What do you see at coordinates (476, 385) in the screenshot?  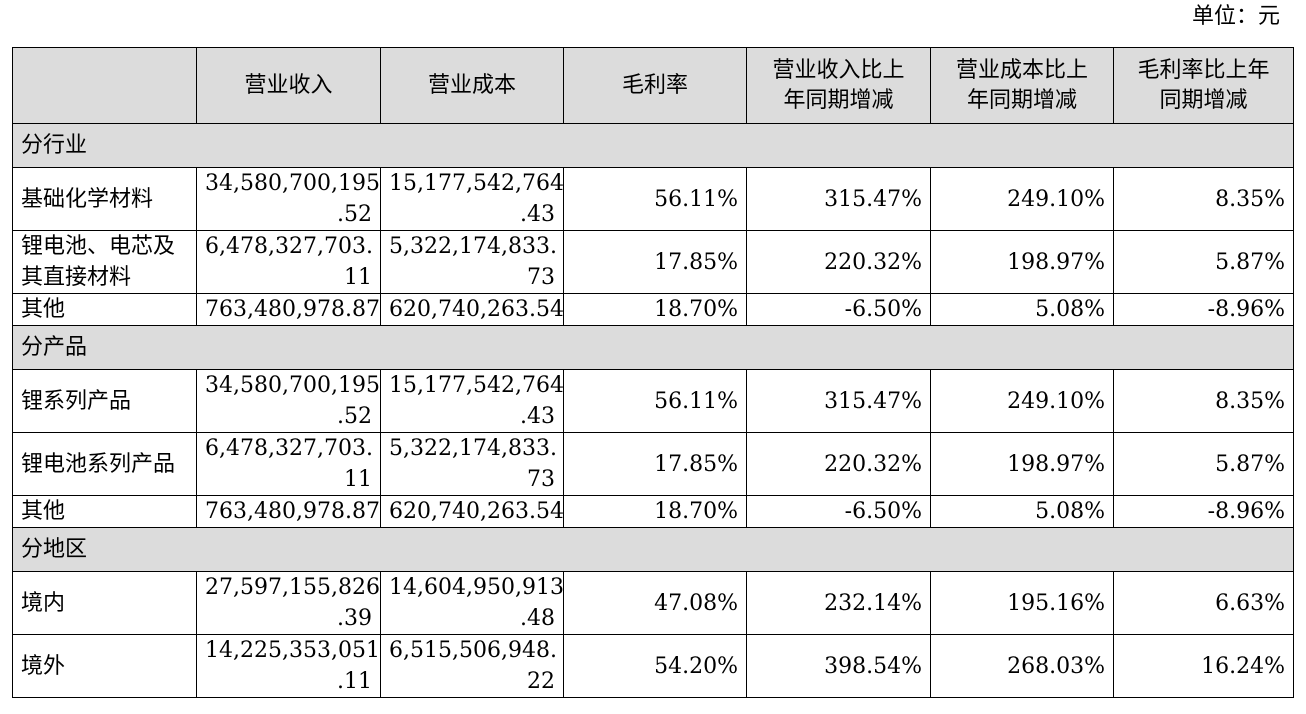 I see `cost-cell-line1: 15,177,542,764` at bounding box center [476, 385].